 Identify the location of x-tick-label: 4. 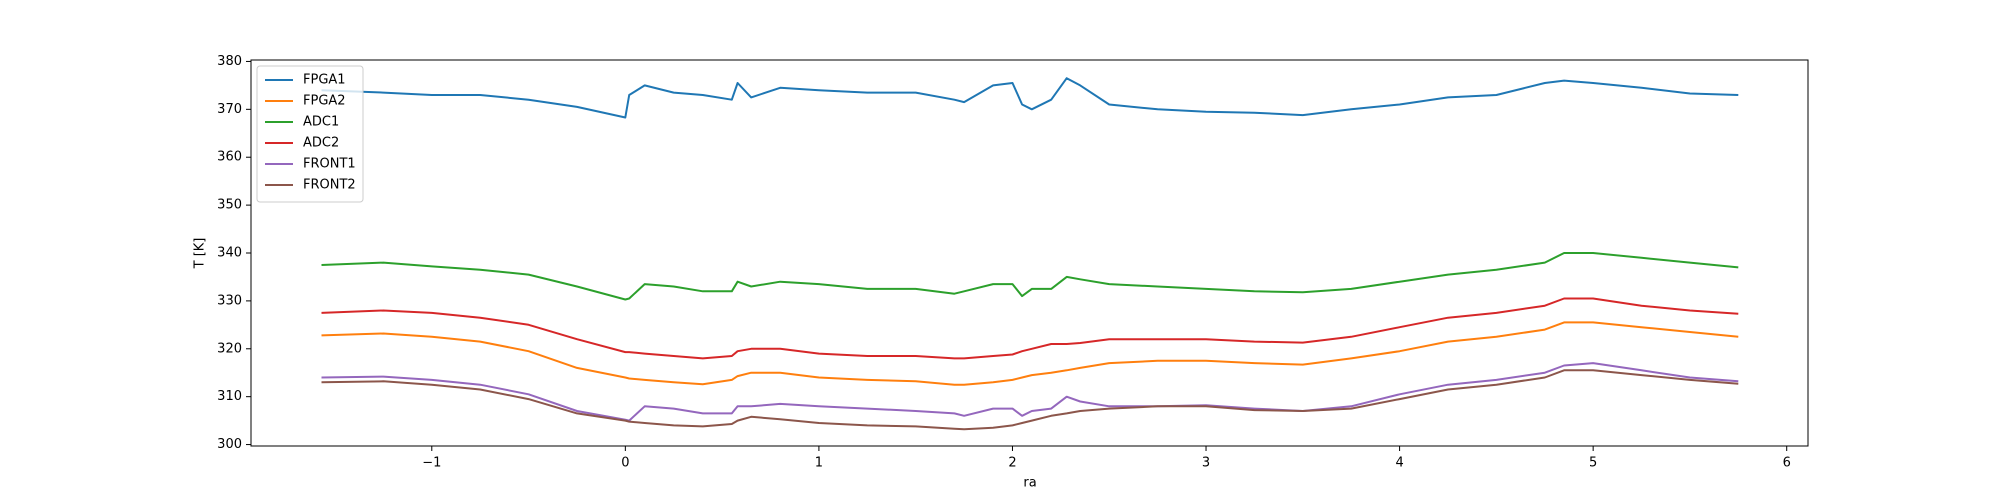
(1399, 463).